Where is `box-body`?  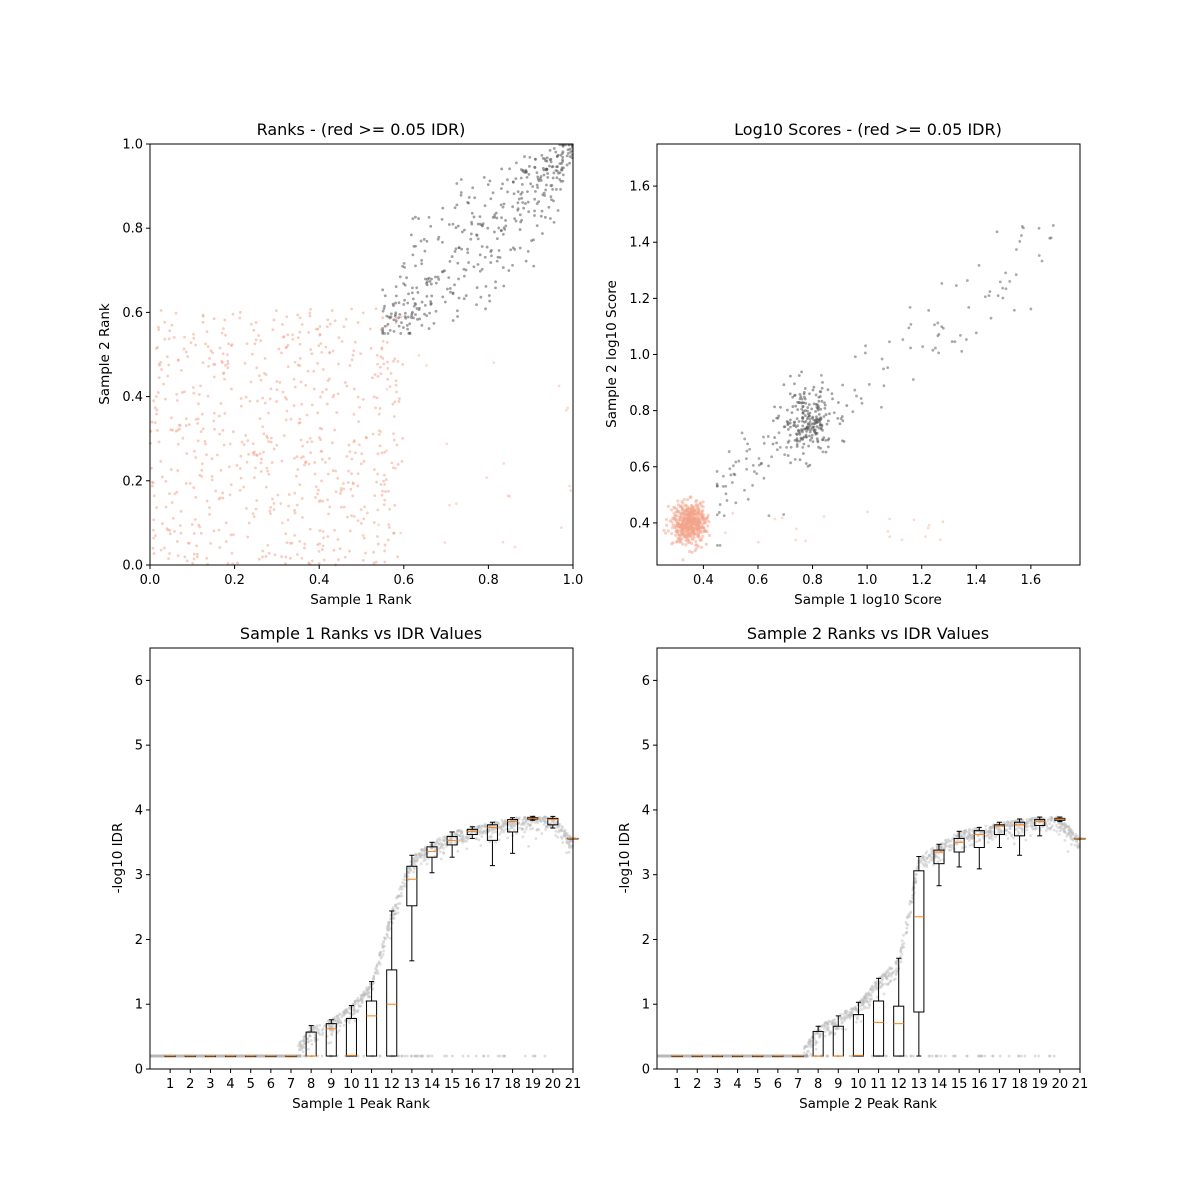 box-body is located at coordinates (331, 1040).